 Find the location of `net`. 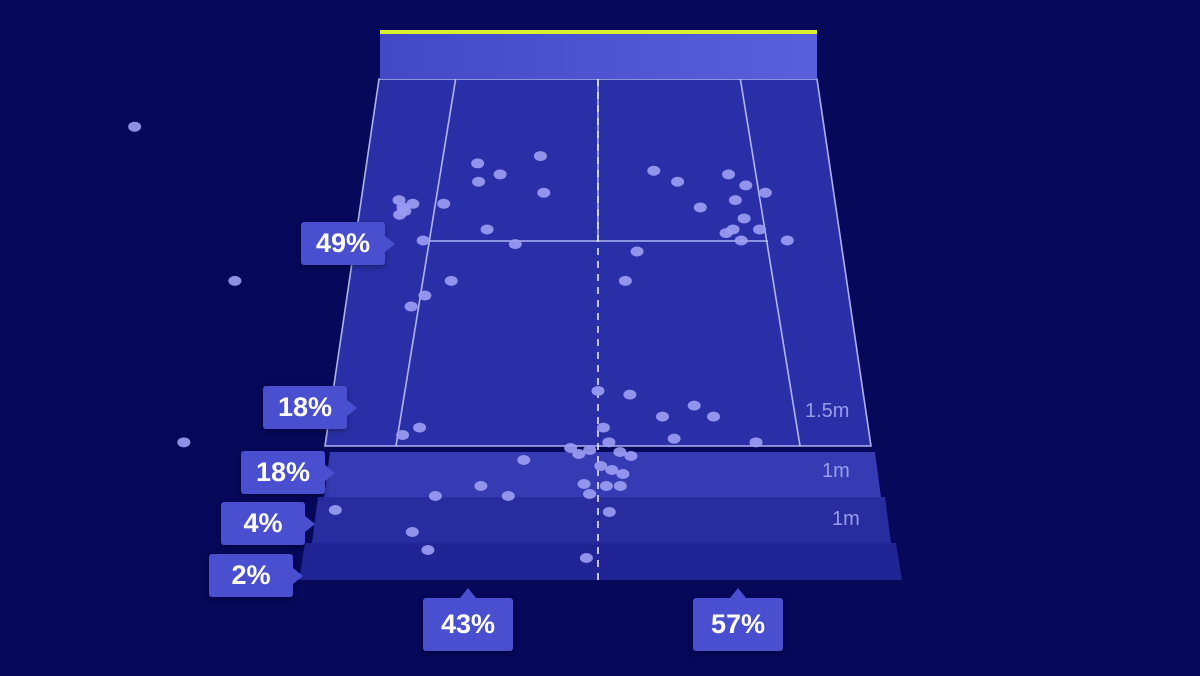

net is located at coordinates (598, 54).